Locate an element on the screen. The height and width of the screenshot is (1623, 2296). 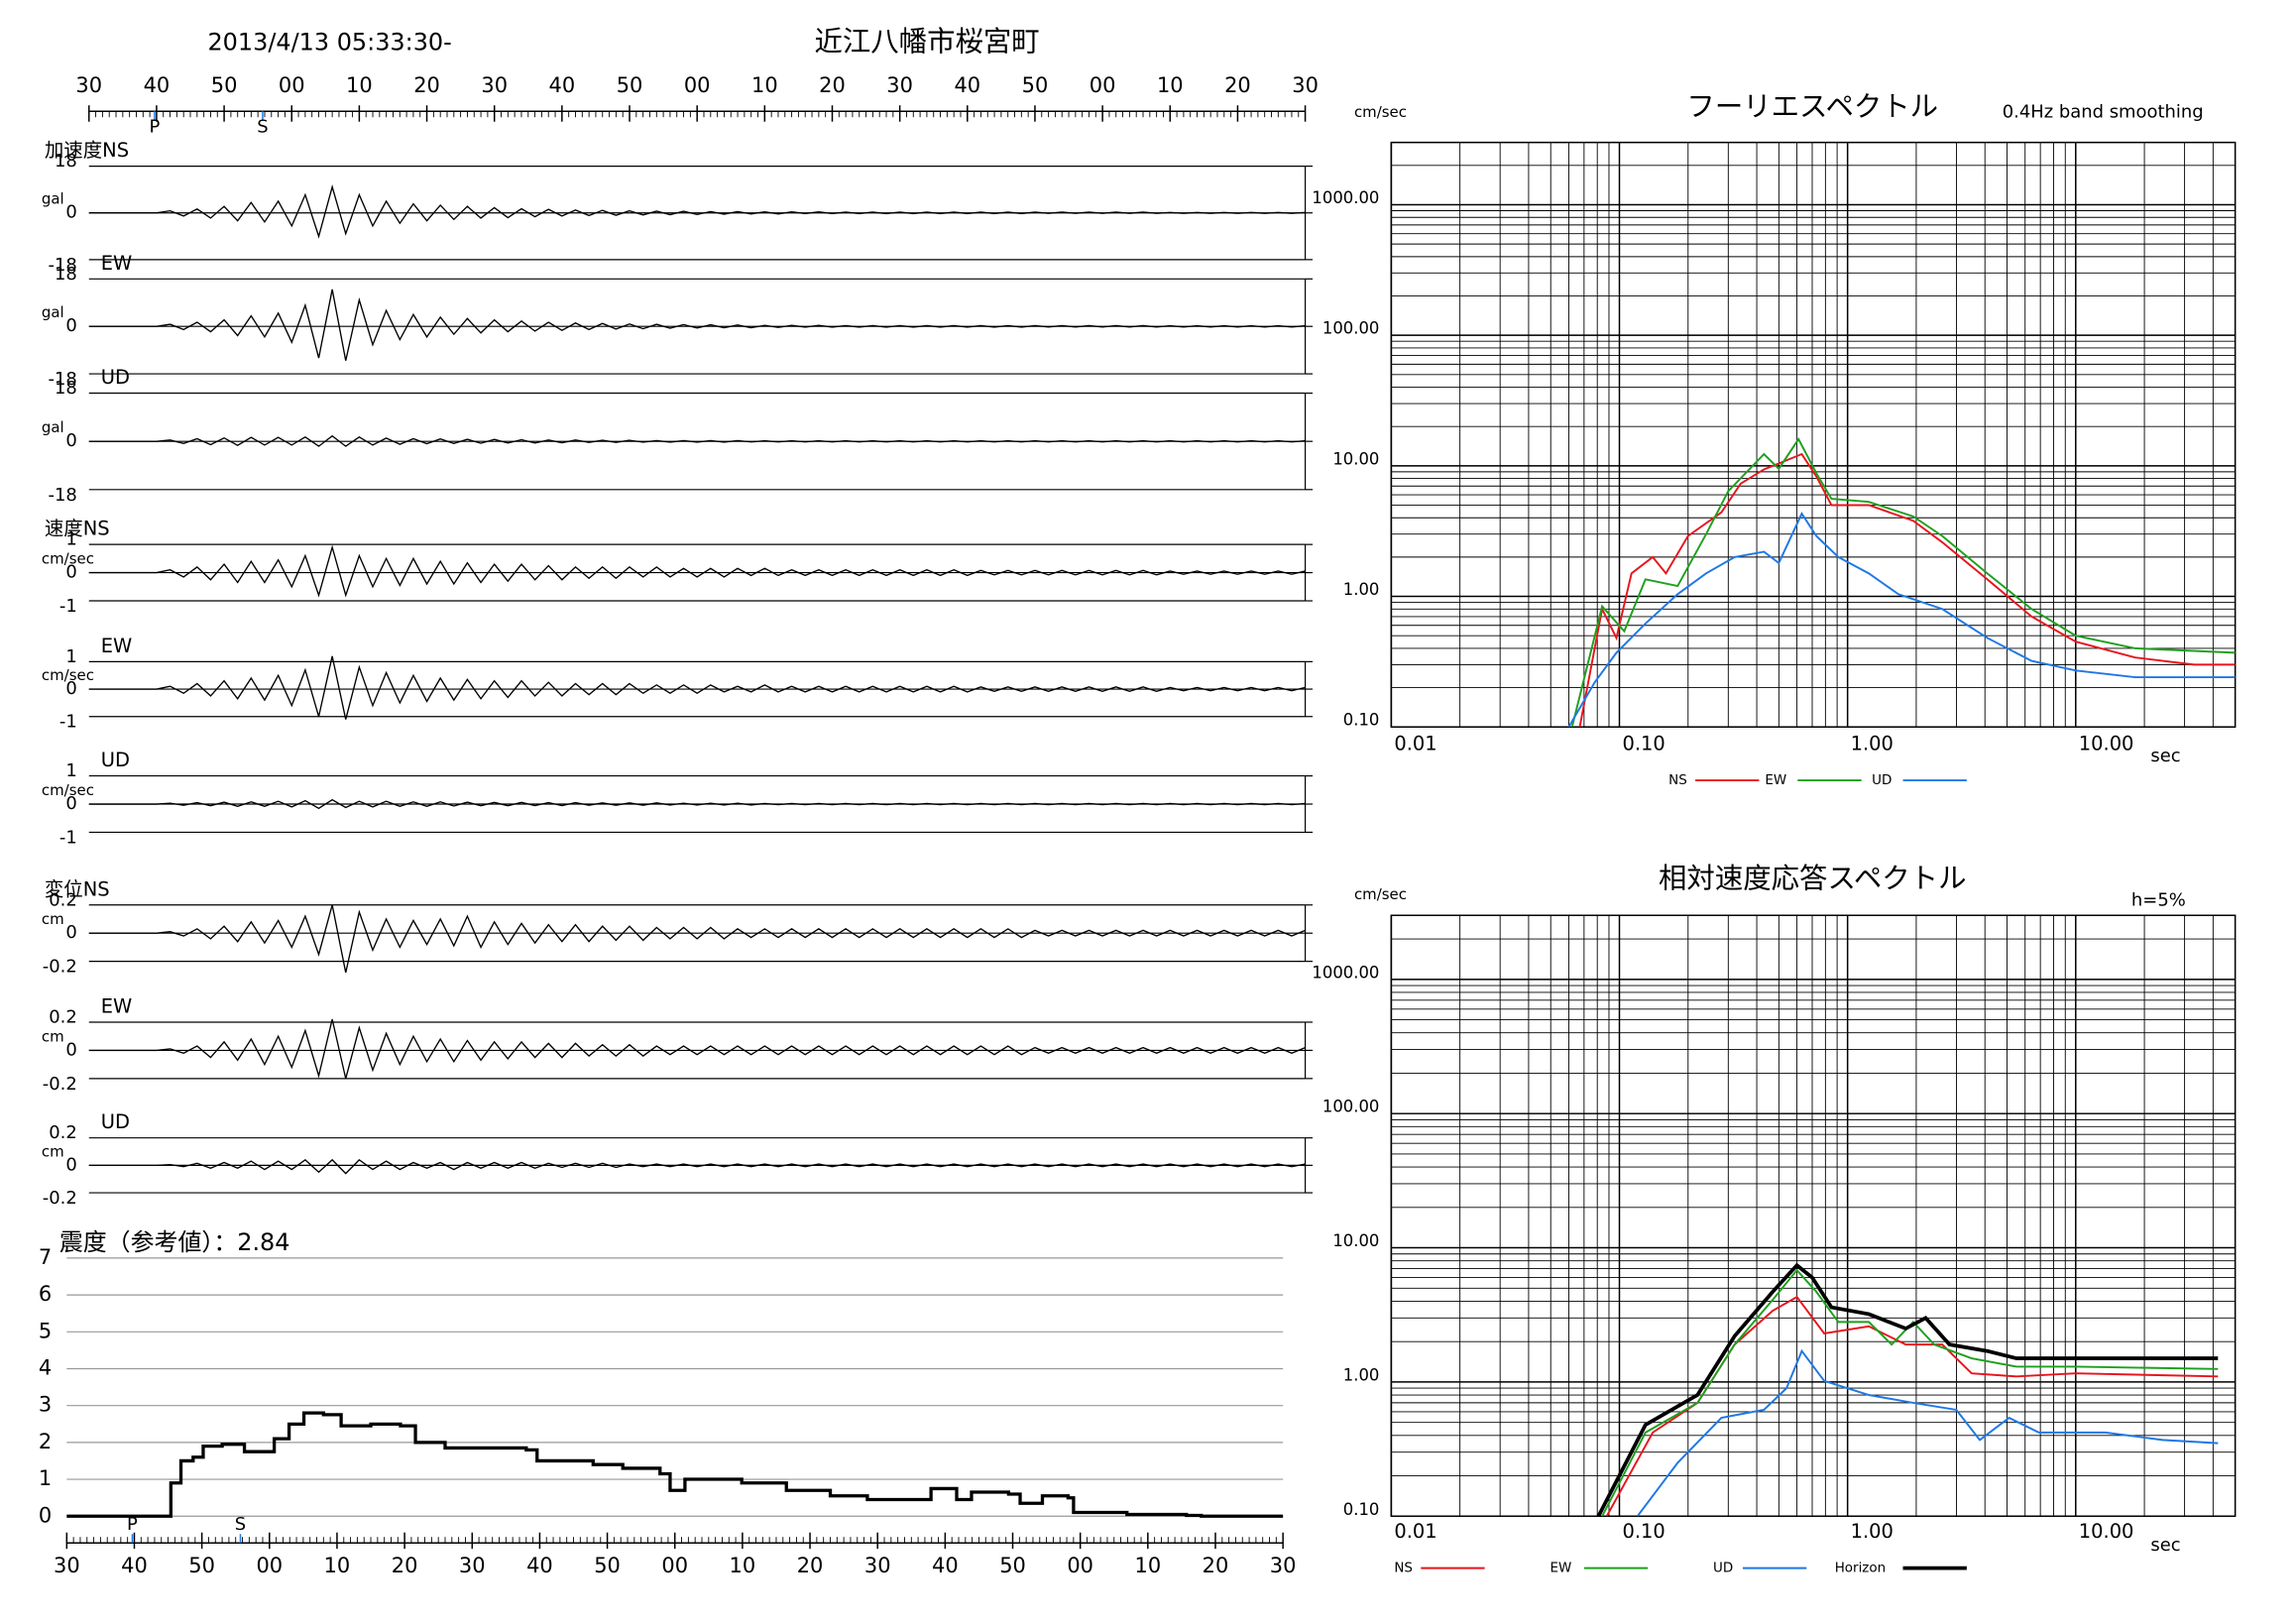
chart-title: フーリエスペクトル is located at coordinates (1812, 106).